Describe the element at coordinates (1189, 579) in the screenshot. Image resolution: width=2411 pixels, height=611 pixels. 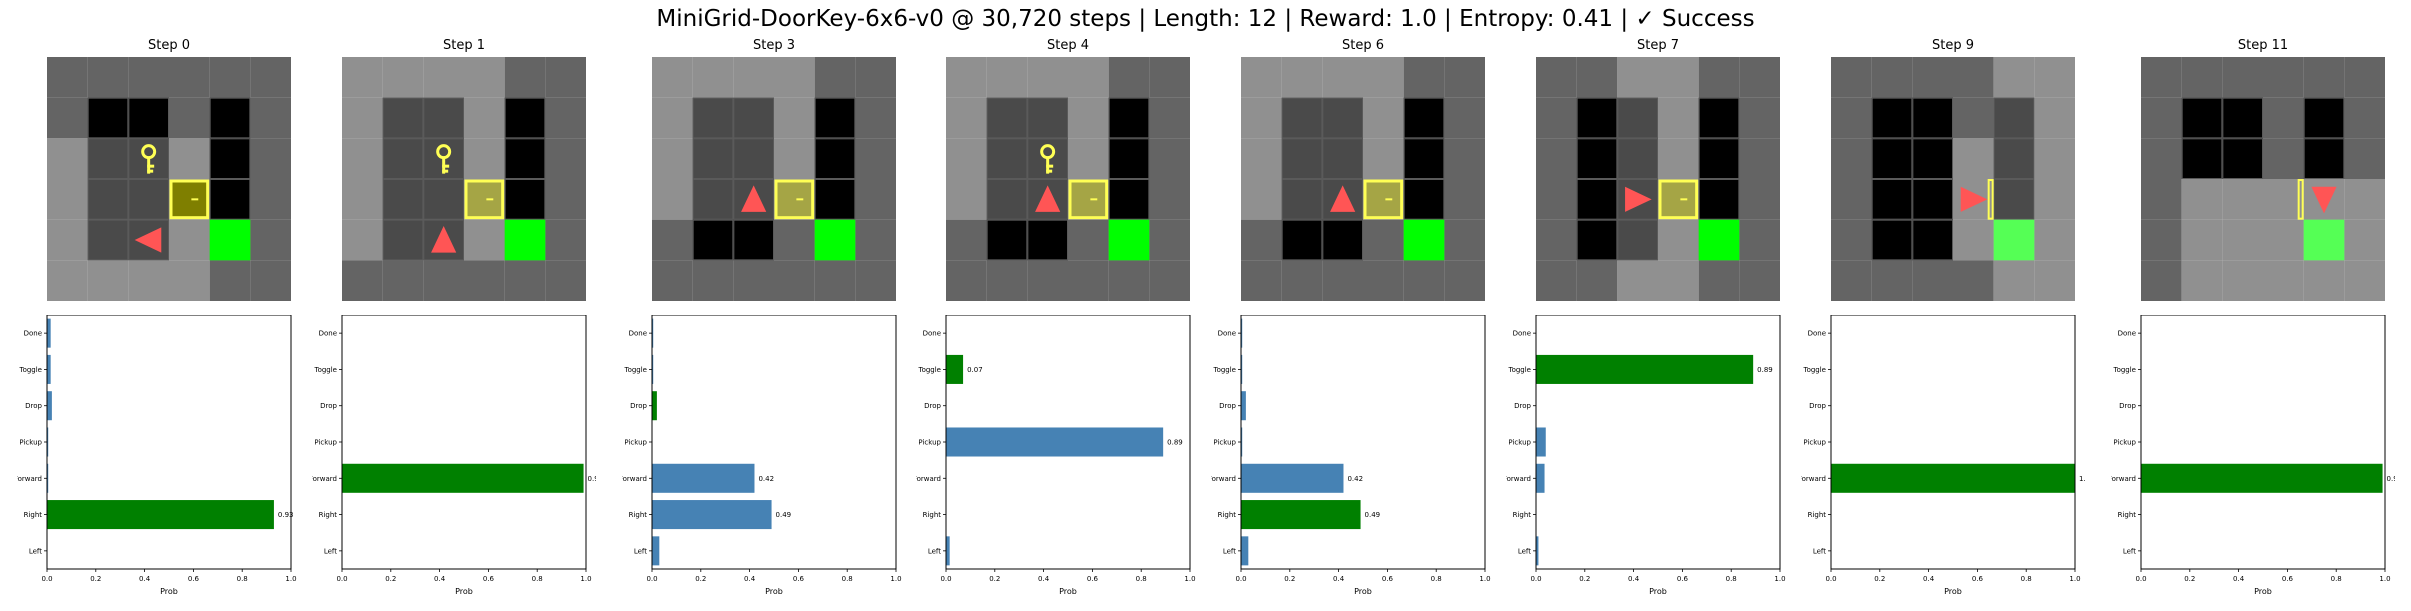
I see `x-tick-label: 1.0` at that location.